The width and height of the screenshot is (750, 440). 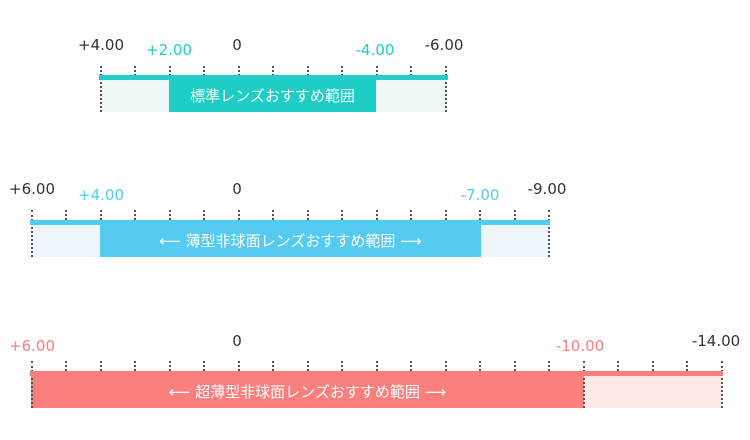 I want to click on standard-rec-max-label: -4.00, so click(x=375, y=50).